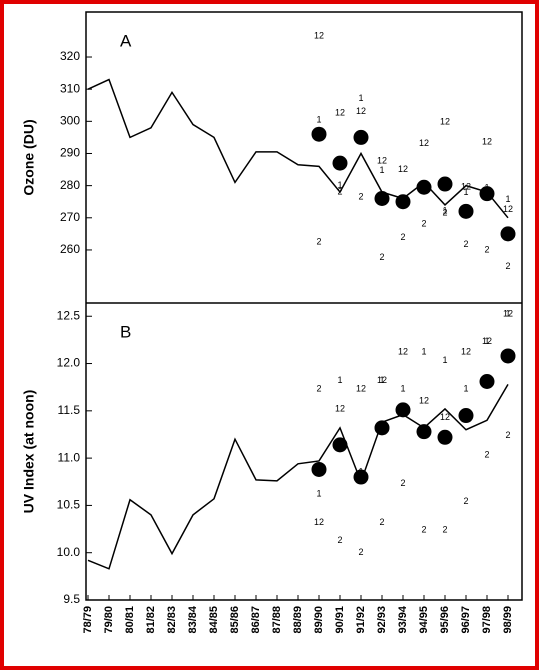 The image size is (539, 670). Describe the element at coordinates (70, 120) in the screenshot. I see `y-tick-label: 300` at that location.